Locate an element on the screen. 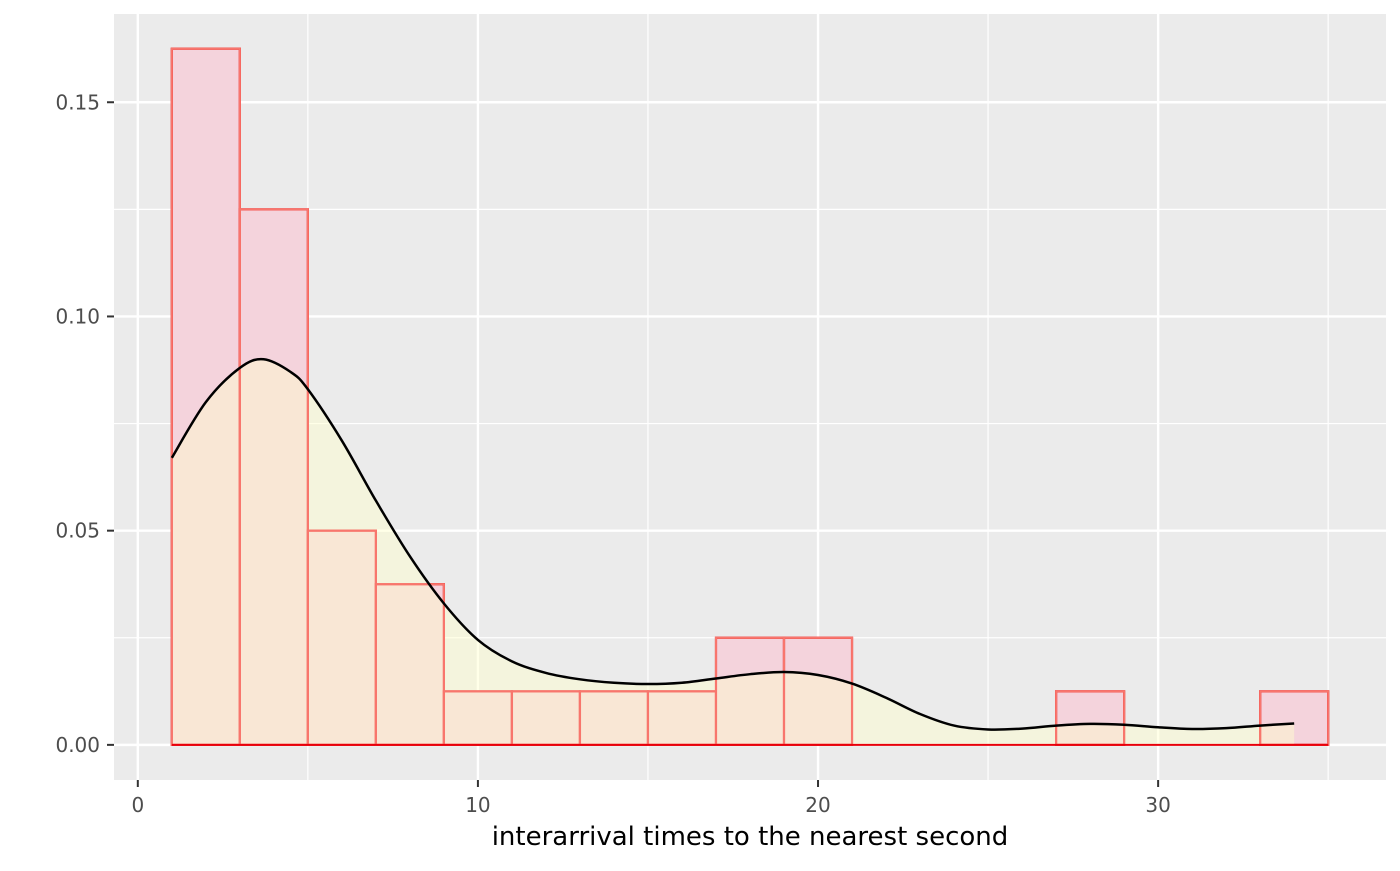  x-tick-label: 10 is located at coordinates (477, 805).